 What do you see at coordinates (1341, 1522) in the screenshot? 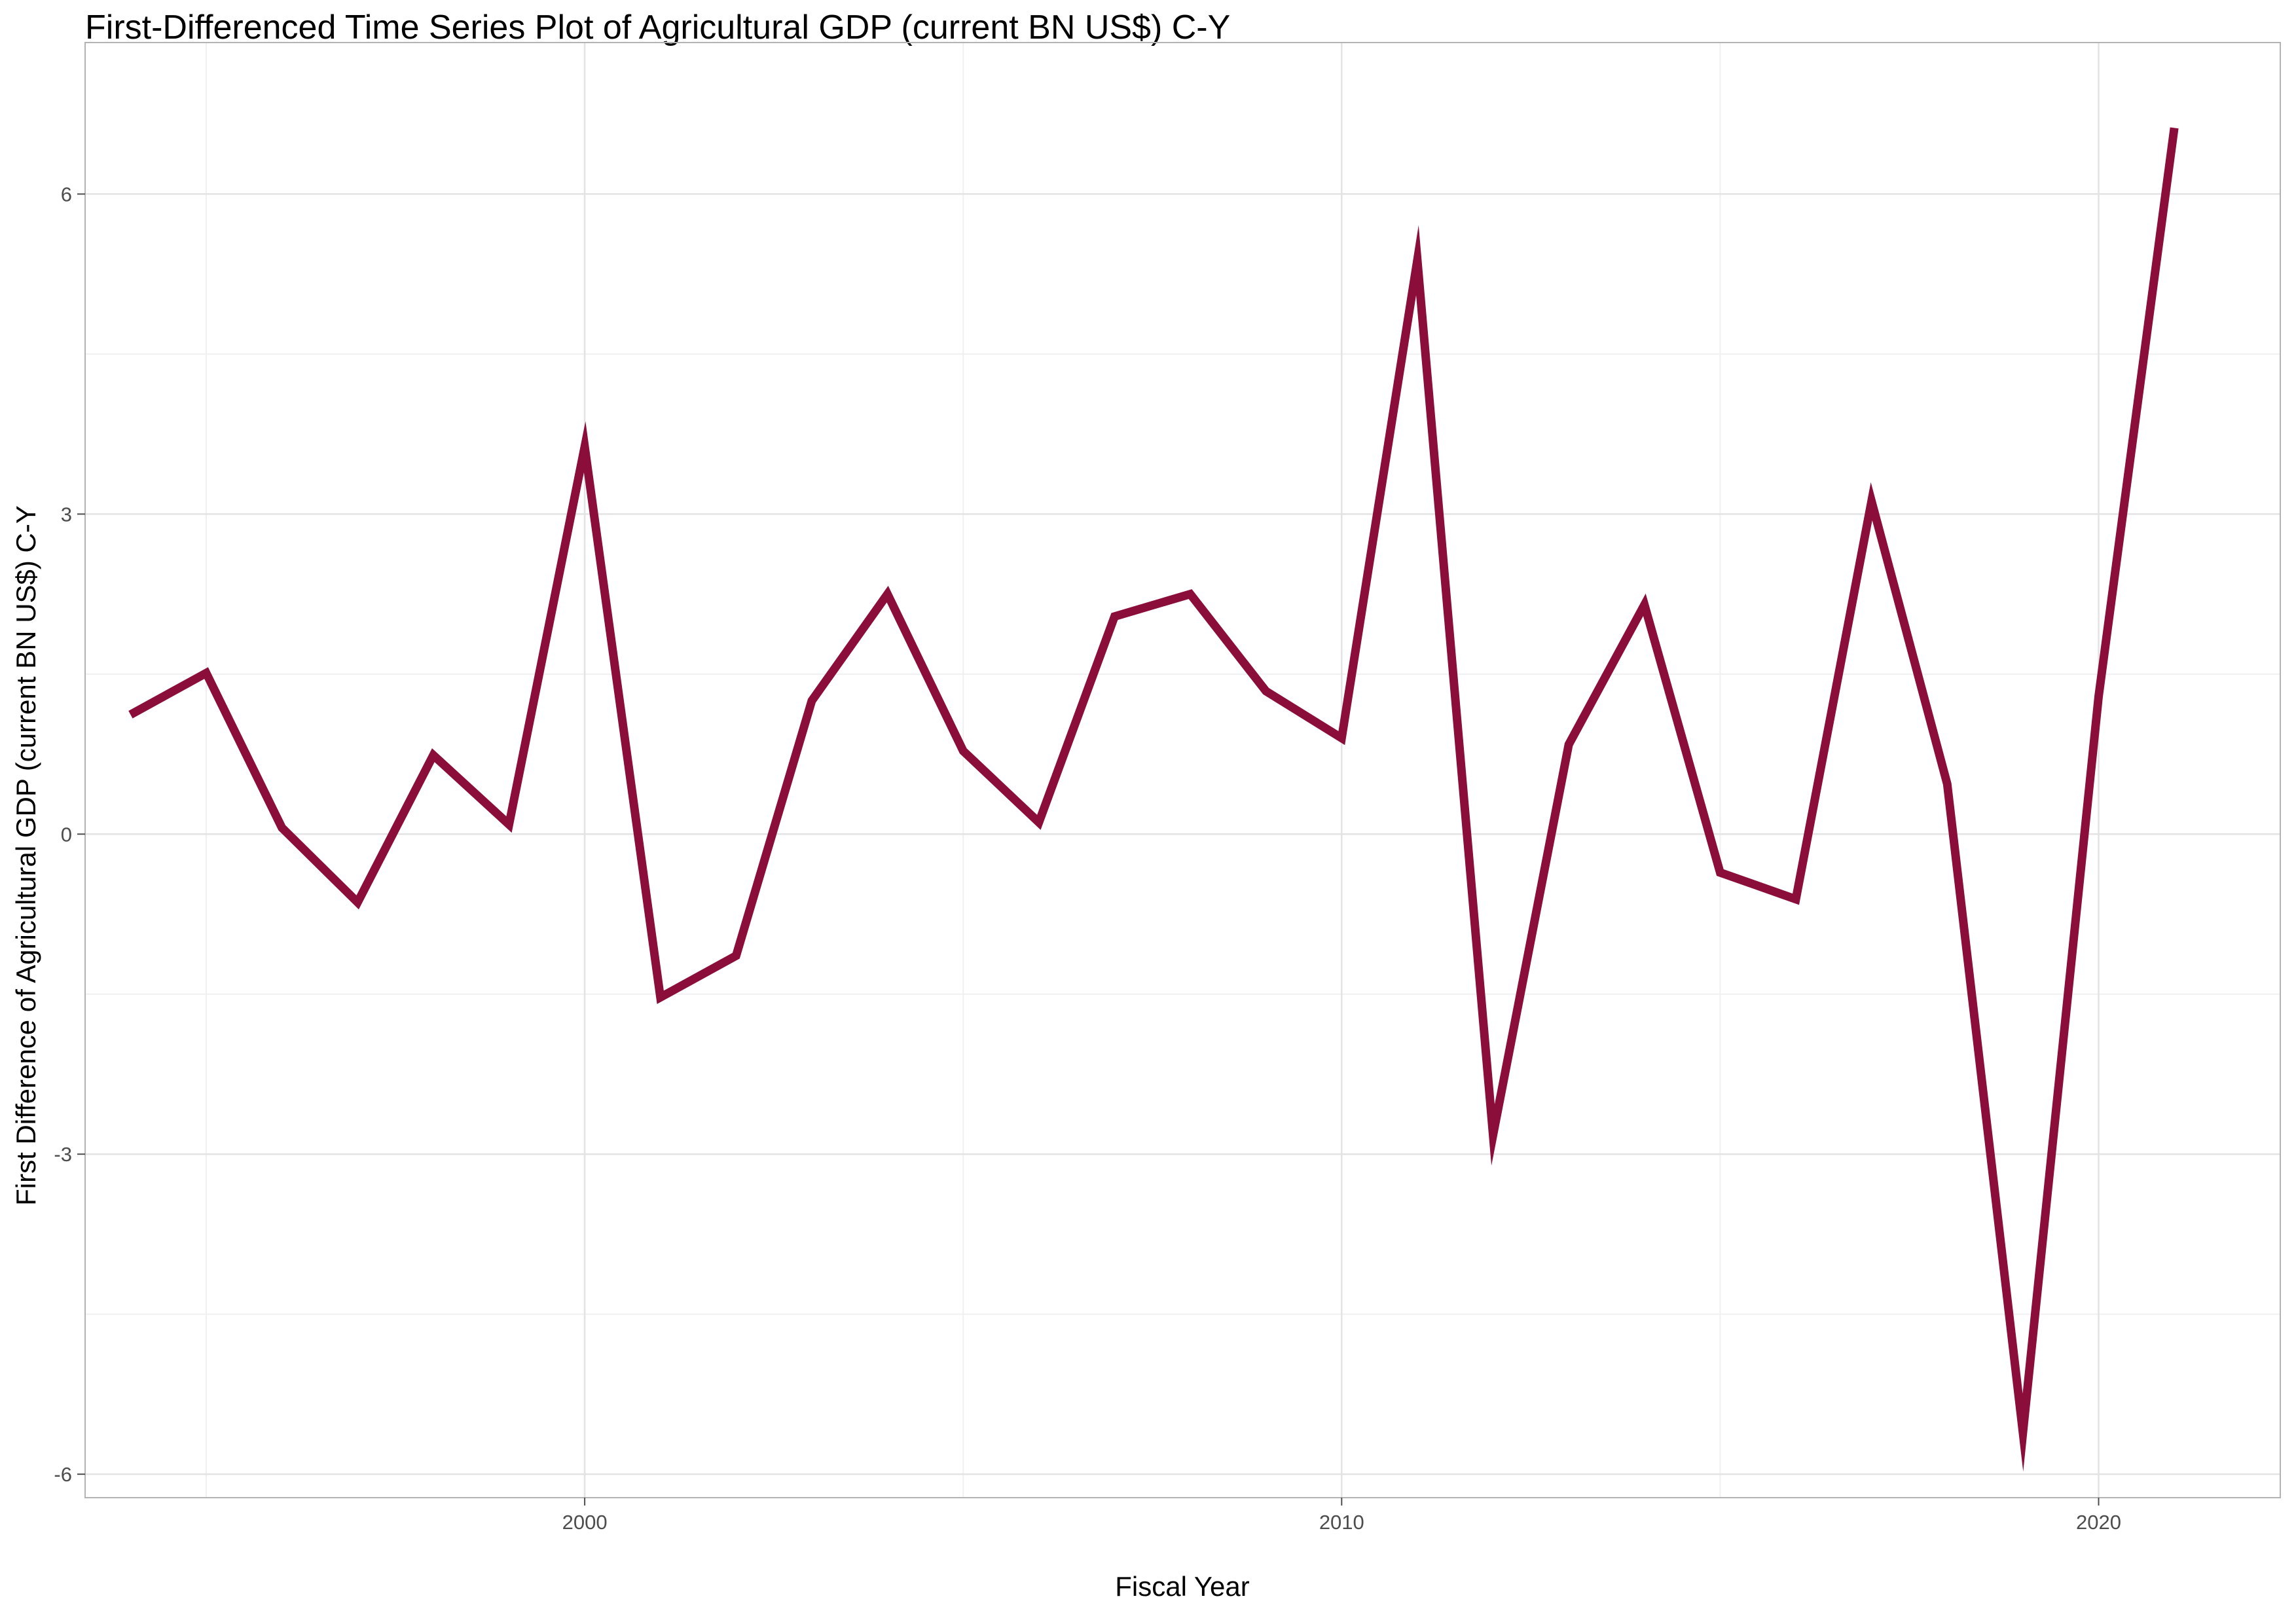
I see `x-tick-label: 2010` at bounding box center [1341, 1522].